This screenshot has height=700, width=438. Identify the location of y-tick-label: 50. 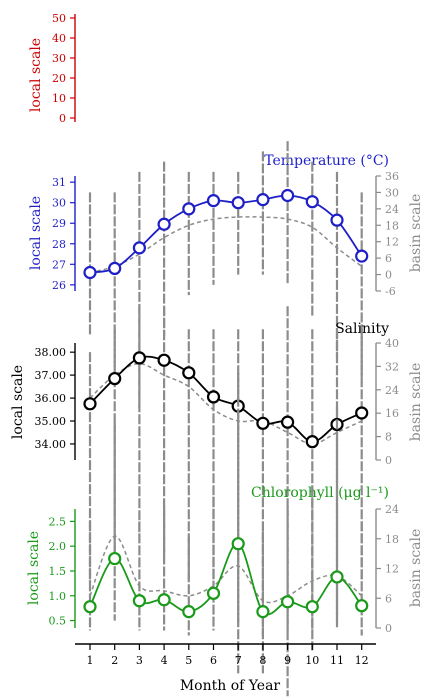
(59, 18).